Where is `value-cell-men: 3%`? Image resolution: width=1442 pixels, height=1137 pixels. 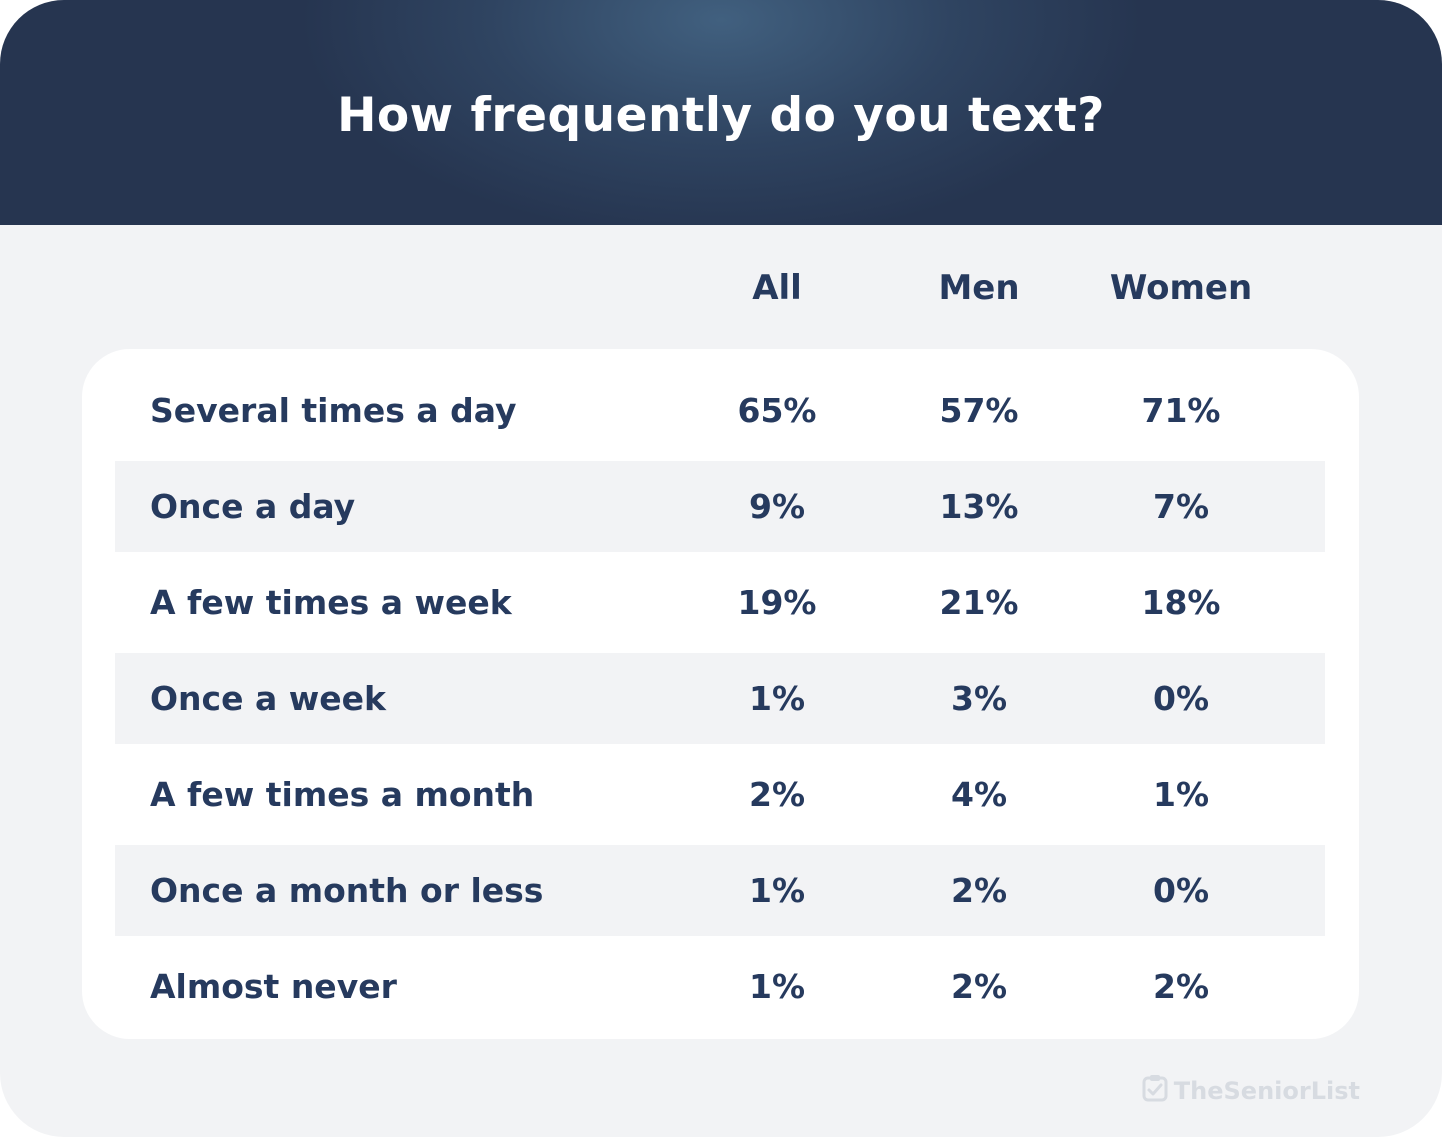
value-cell-men: 3% is located at coordinates (979, 698).